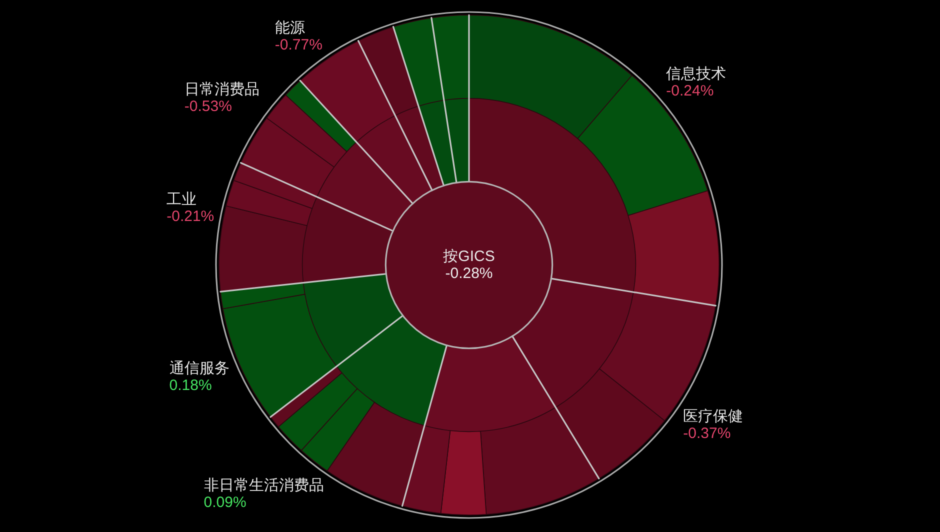 The height and width of the screenshot is (532, 940). What do you see at coordinates (222, 89) in the screenshot?
I see `slice-label: 日常消费品` at bounding box center [222, 89].